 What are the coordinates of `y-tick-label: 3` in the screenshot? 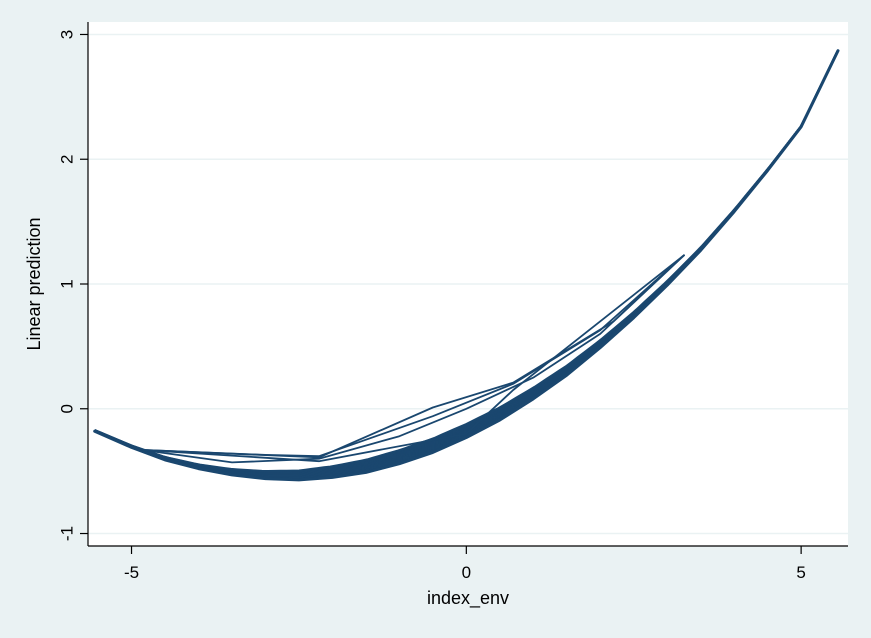 It's located at (66, 34).